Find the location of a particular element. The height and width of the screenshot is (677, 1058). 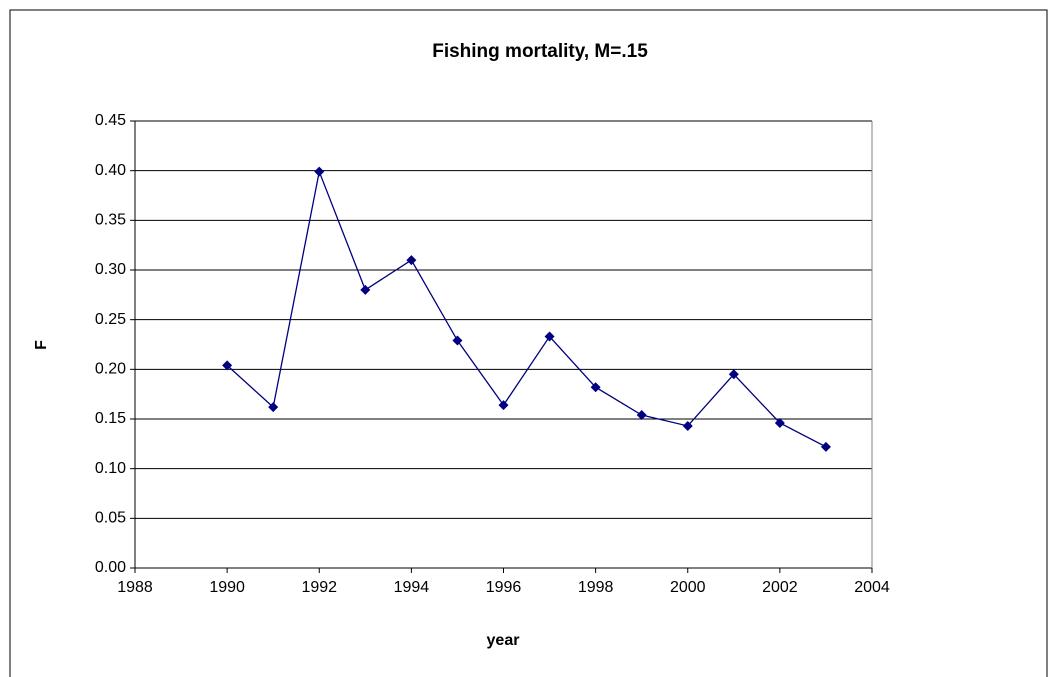

x-tick-label: 1988 is located at coordinates (135, 587).